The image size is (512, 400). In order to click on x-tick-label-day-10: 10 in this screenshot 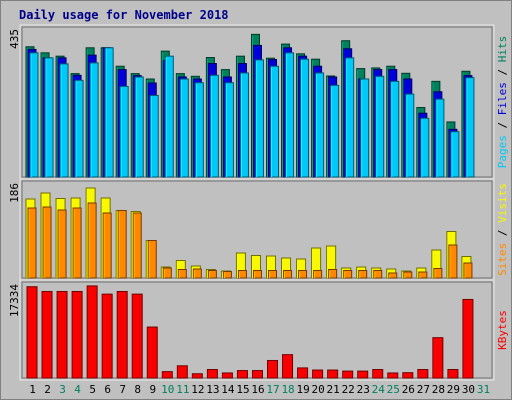, I will do `click(167, 389)`.